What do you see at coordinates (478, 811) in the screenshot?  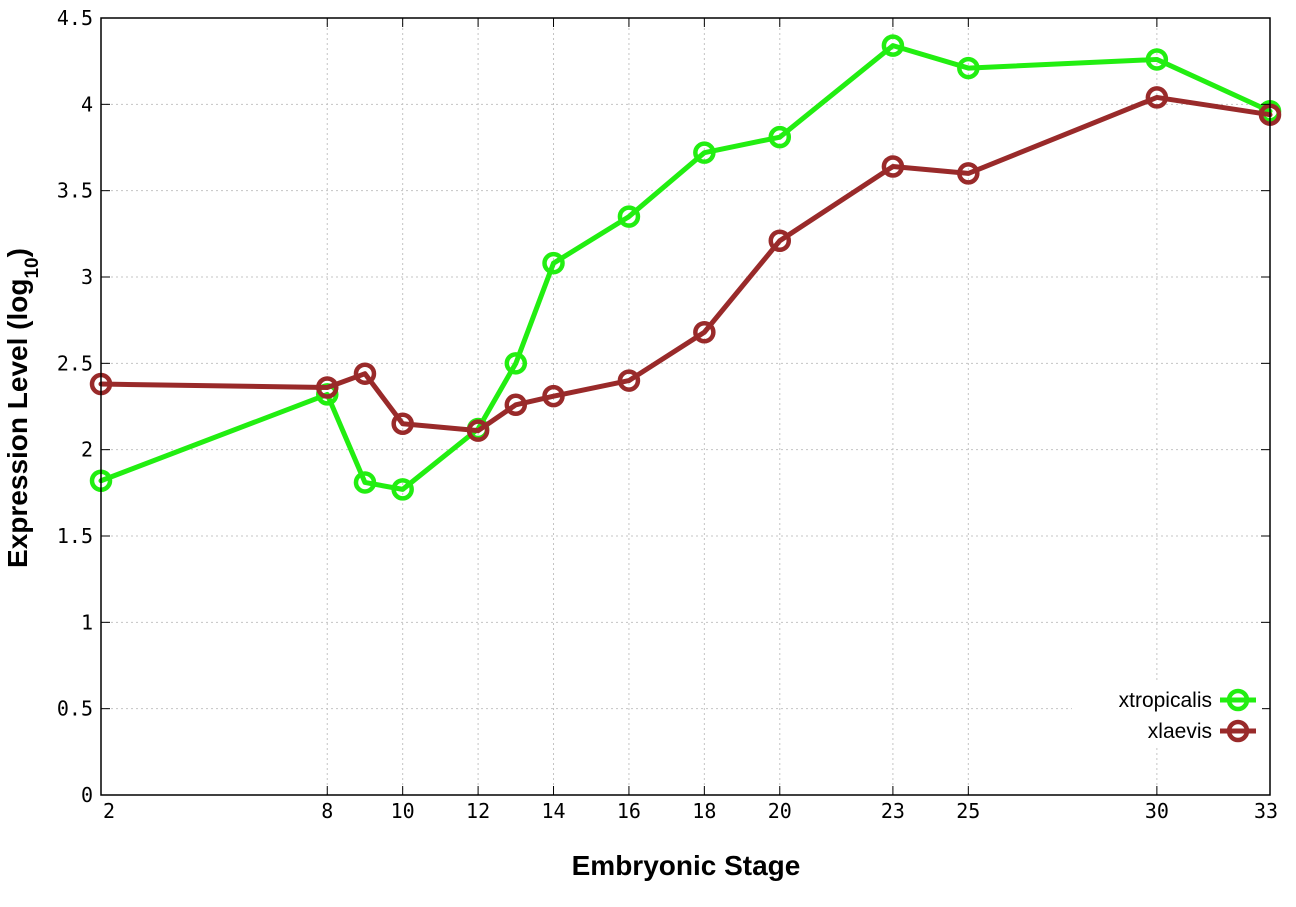 I see `x-tick-label: 12` at bounding box center [478, 811].